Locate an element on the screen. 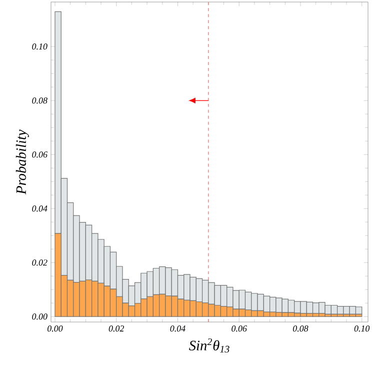  x-tick-label: 0.00 is located at coordinates (55, 329).